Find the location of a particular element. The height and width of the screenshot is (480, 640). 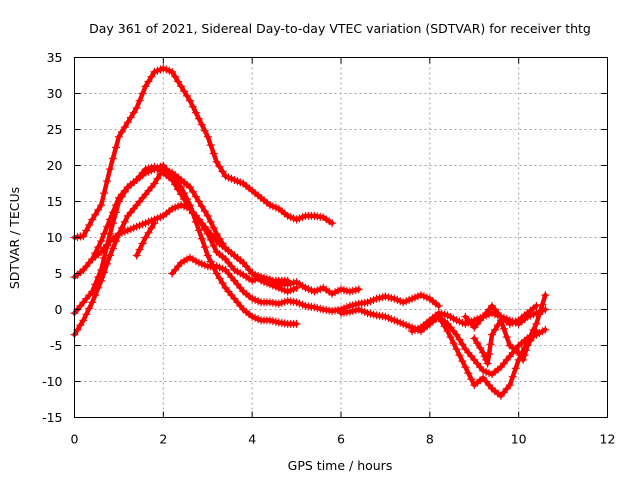

y-tick-label: 5 is located at coordinates (59, 273).